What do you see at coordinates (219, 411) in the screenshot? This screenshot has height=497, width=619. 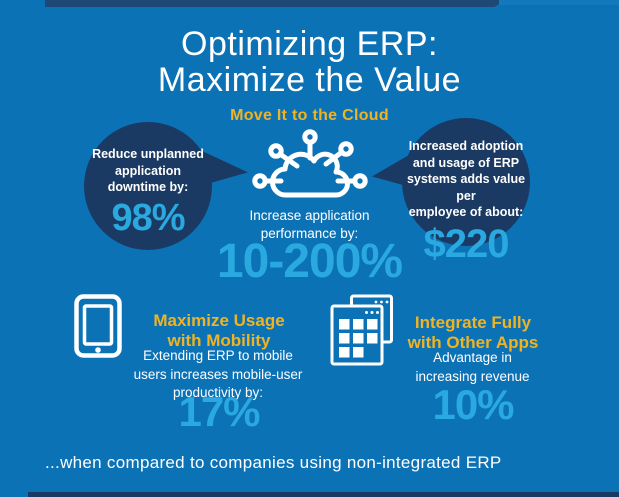 I see `mobility-stat-value: 17%` at bounding box center [219, 411].